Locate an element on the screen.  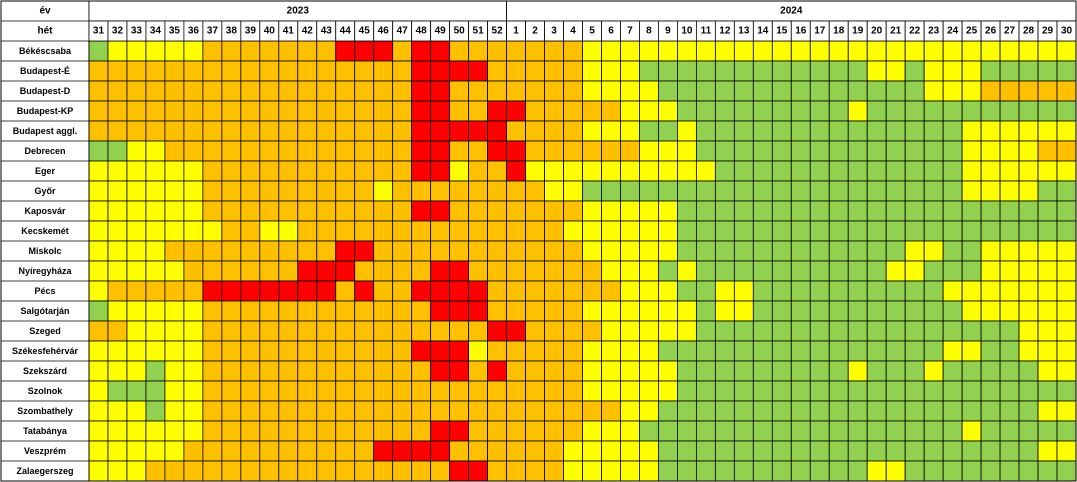
week-label: 25 is located at coordinates (972, 31).